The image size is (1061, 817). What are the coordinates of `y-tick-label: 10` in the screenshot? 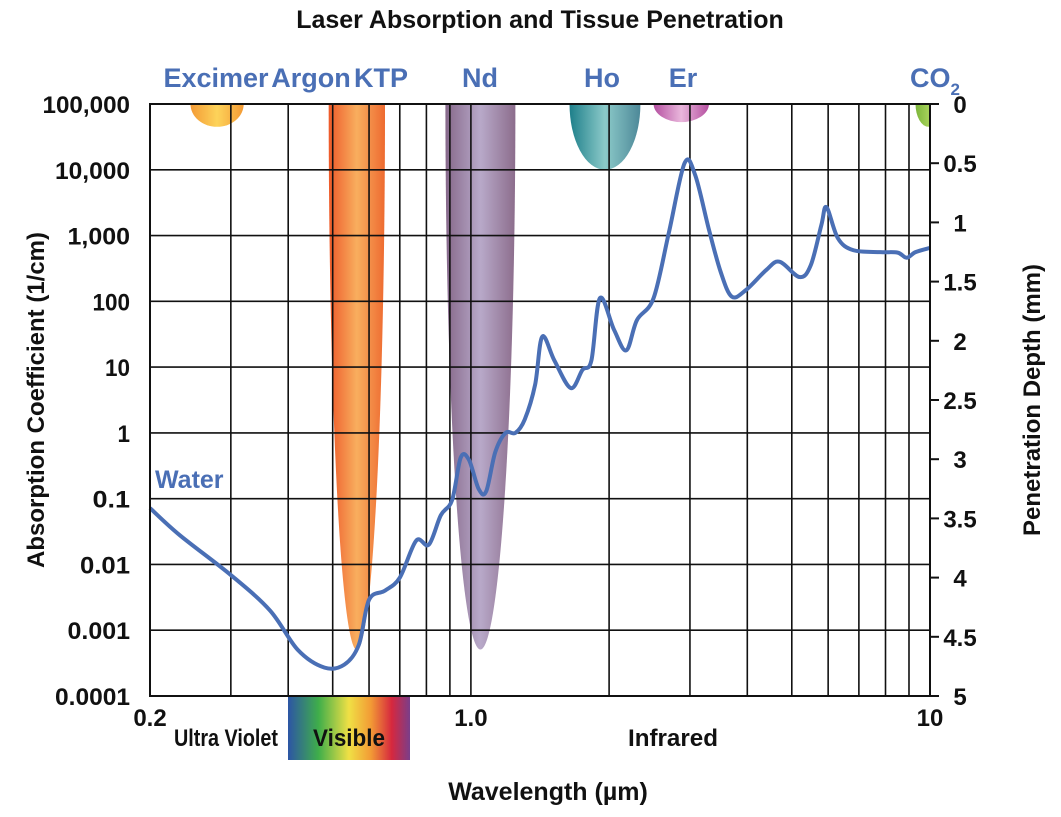 It's located at (117, 368).